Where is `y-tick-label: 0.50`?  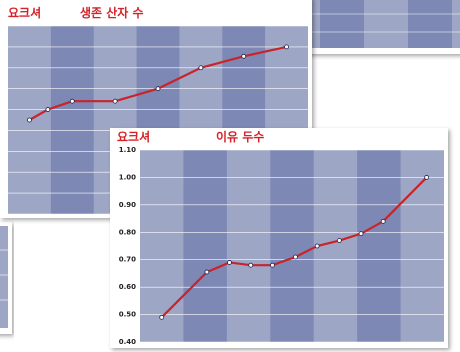 y-tick-label: 0.50 is located at coordinates (127, 315).